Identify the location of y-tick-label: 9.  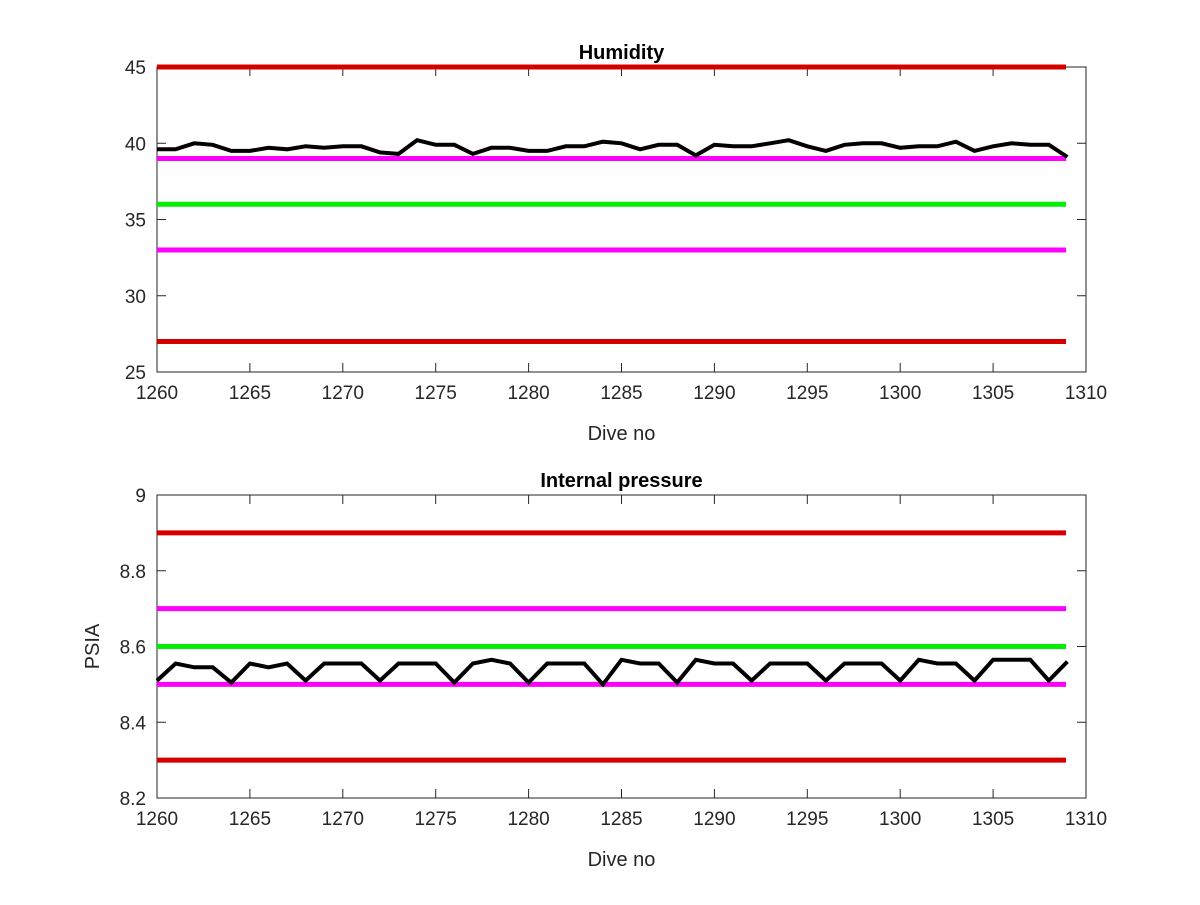
(140, 496).